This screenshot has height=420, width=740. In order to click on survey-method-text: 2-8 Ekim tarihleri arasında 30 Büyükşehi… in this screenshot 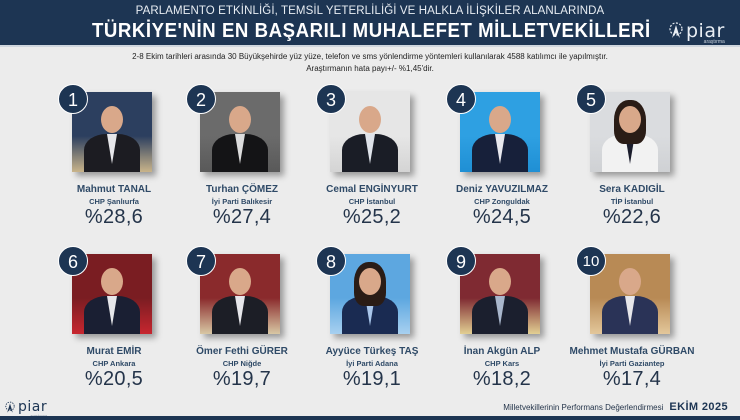, I will do `click(370, 56)`.